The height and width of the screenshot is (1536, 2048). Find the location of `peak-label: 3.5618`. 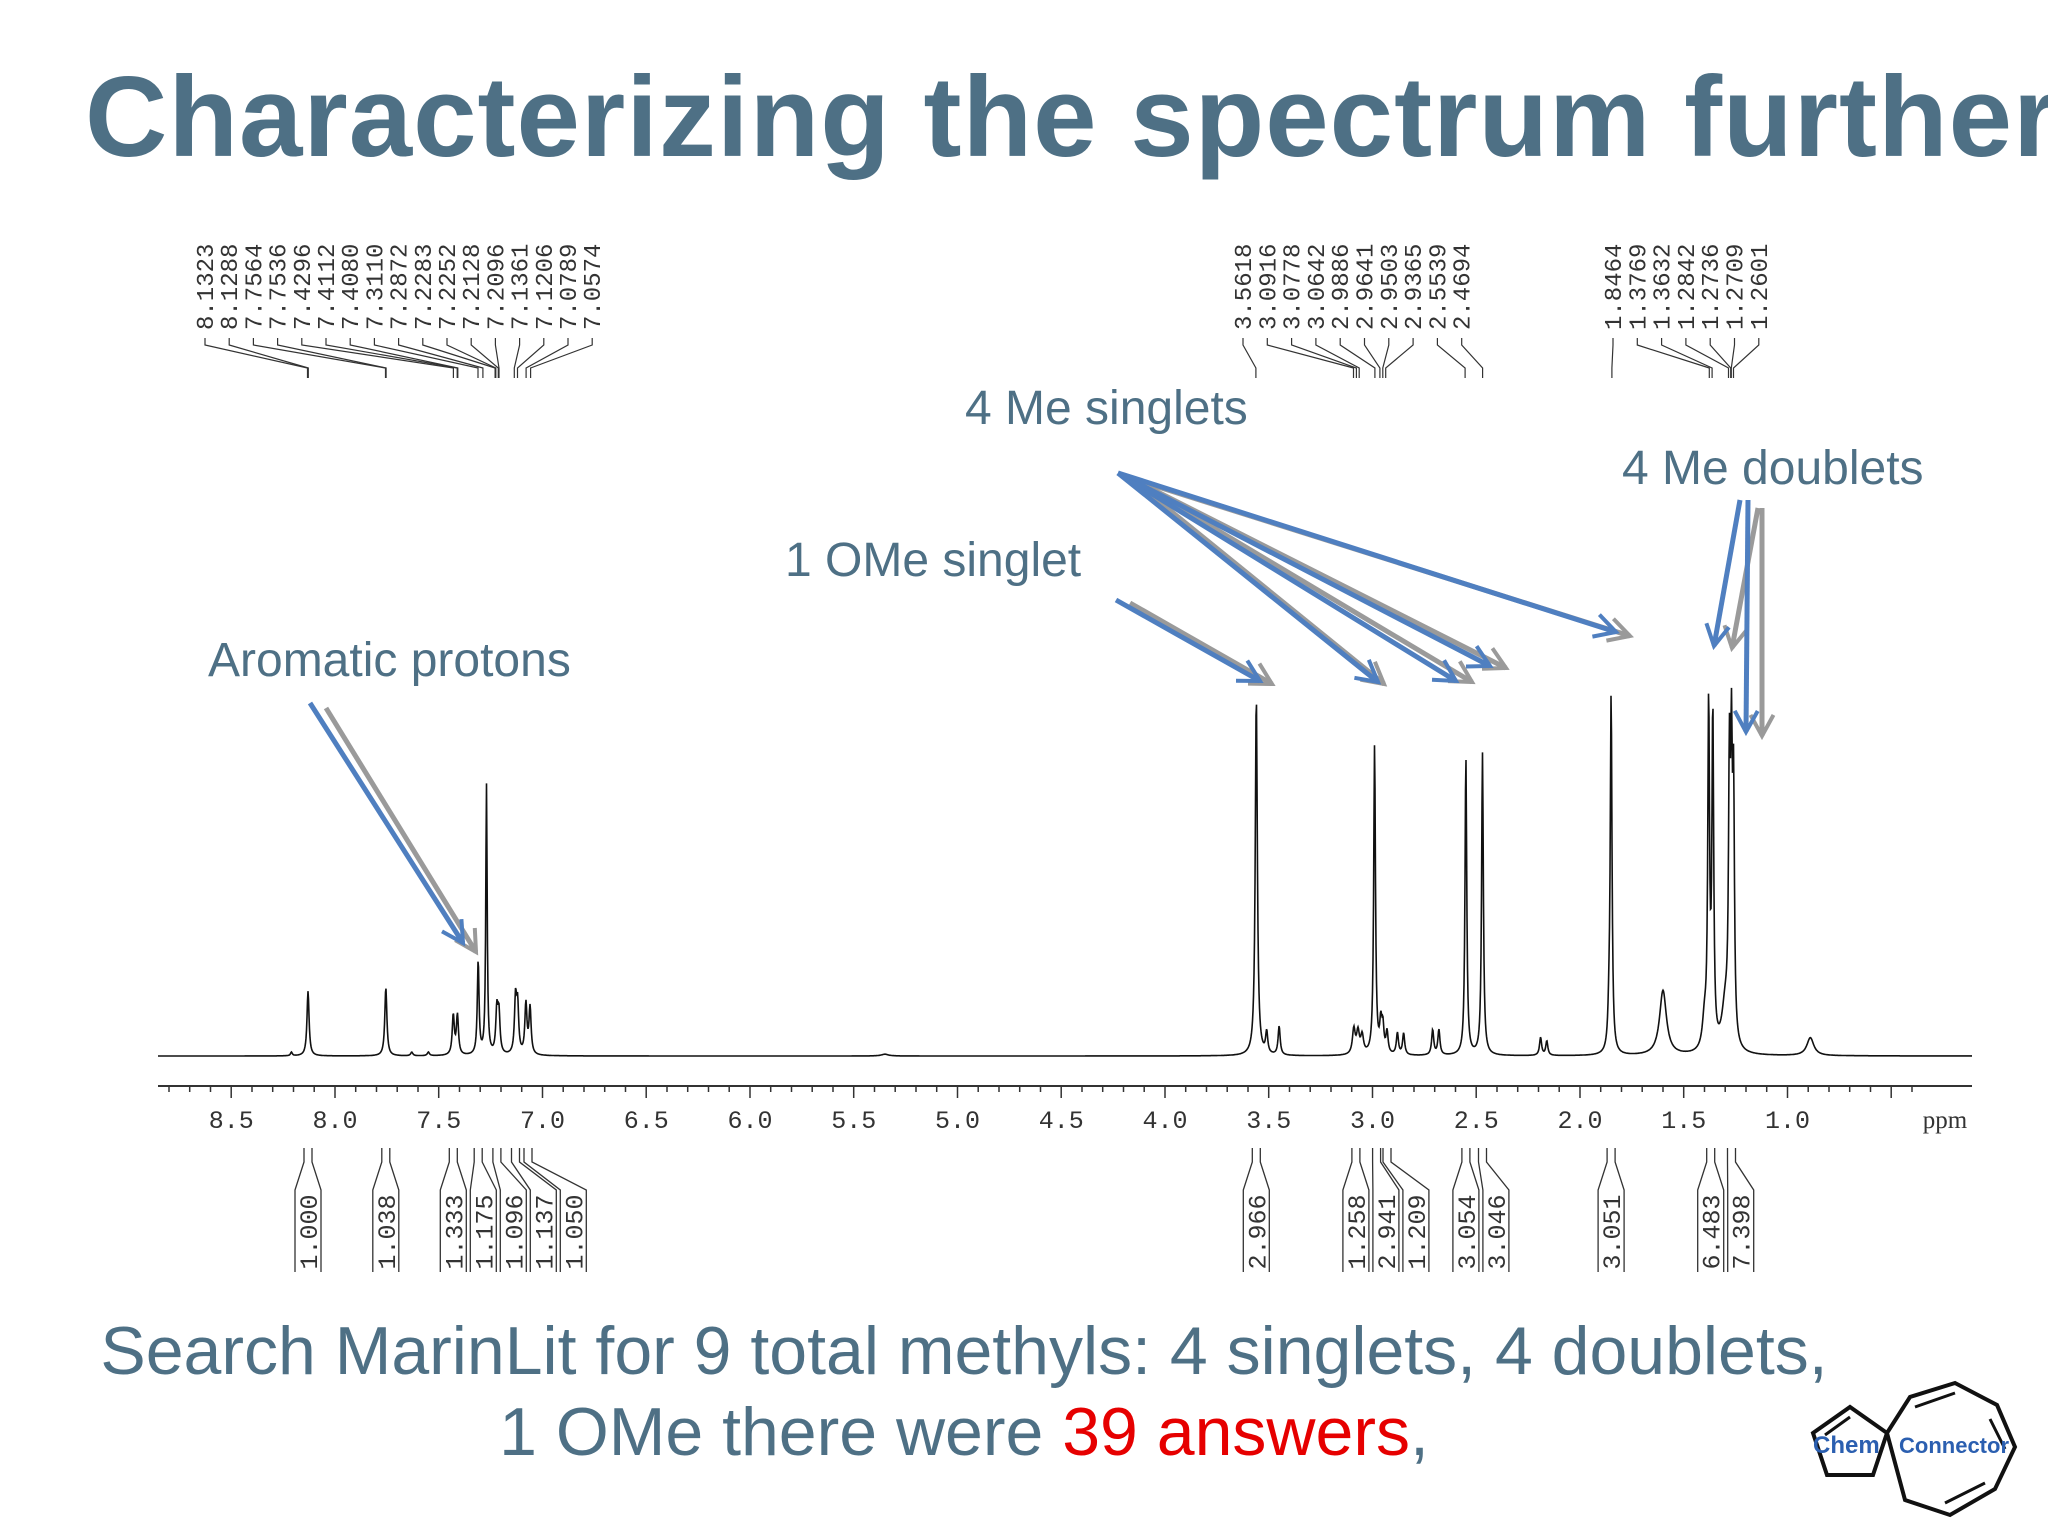

peak-label: 3.5618 is located at coordinates (1245, 287).